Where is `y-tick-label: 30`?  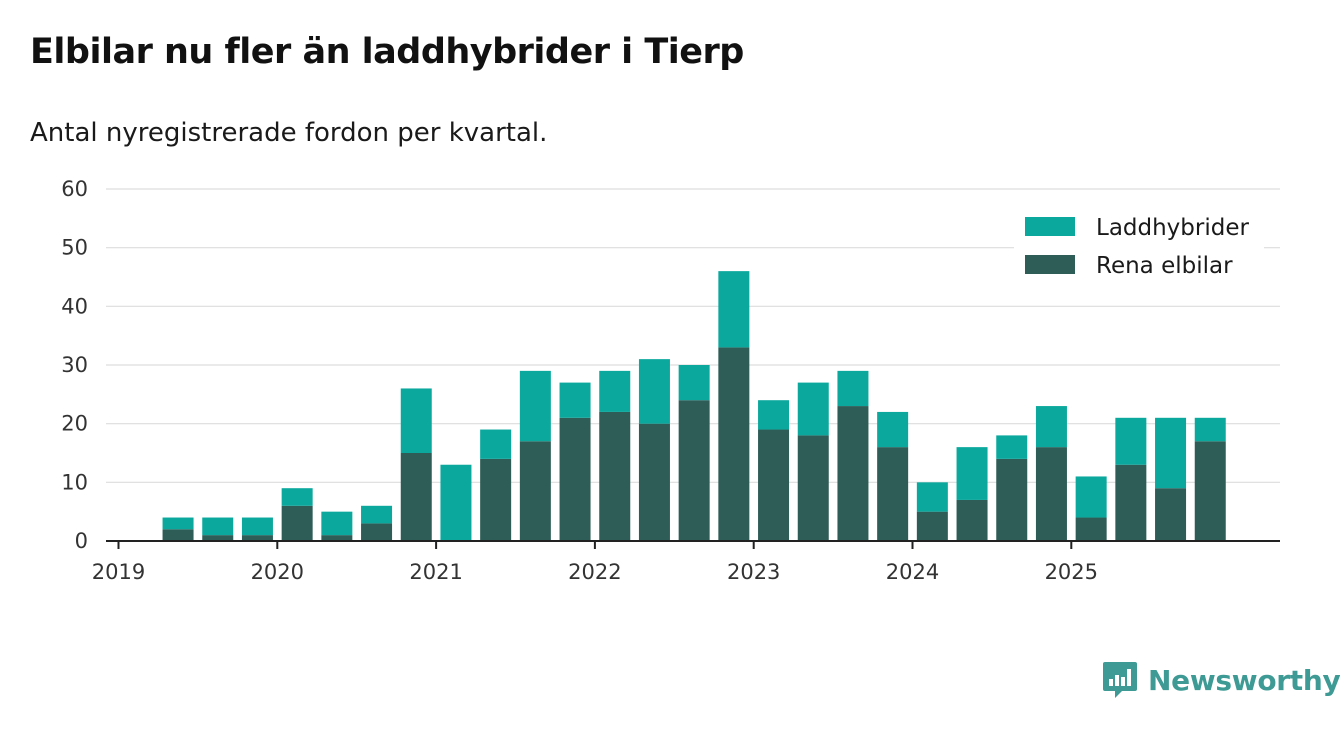 y-tick-label: 30 is located at coordinates (74, 365).